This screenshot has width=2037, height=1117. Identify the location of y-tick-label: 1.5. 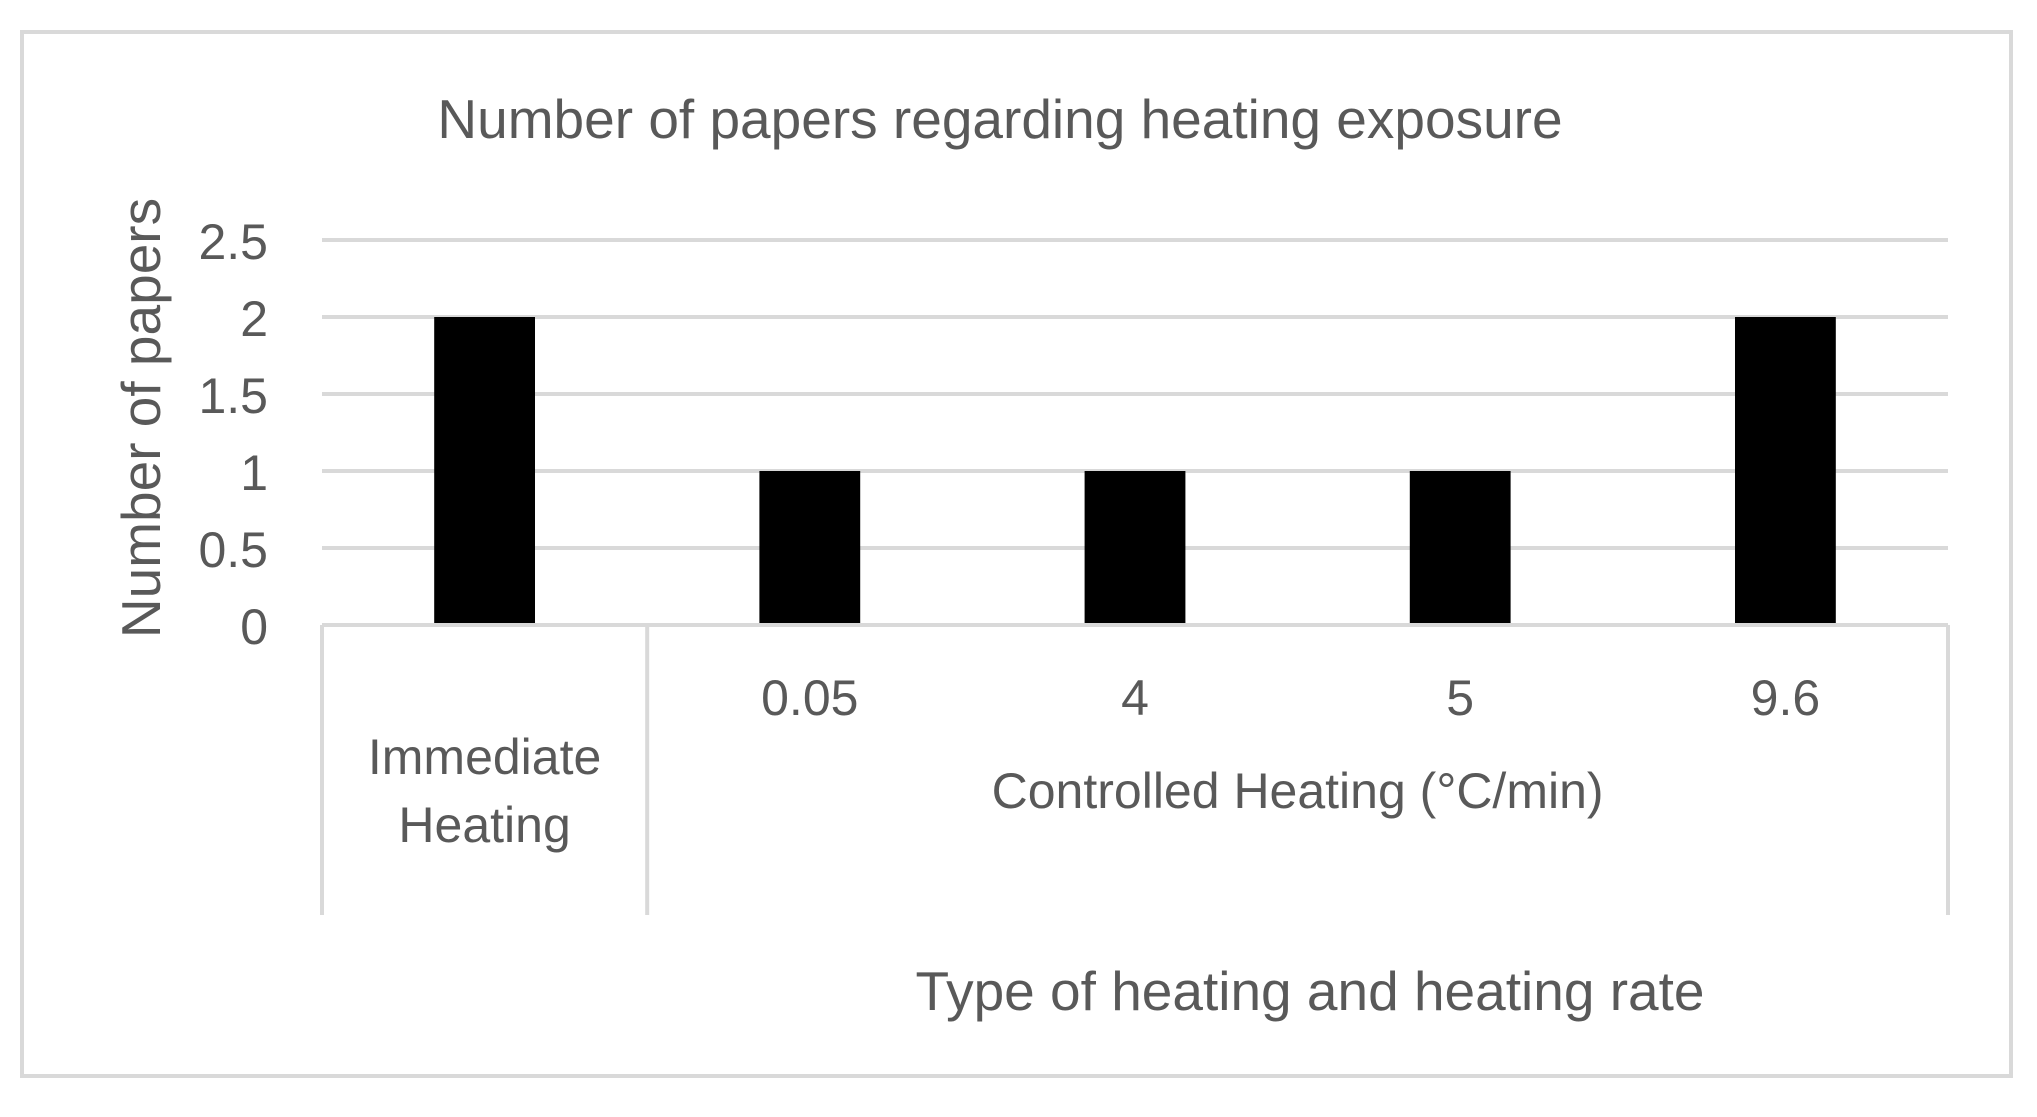
(233, 396).